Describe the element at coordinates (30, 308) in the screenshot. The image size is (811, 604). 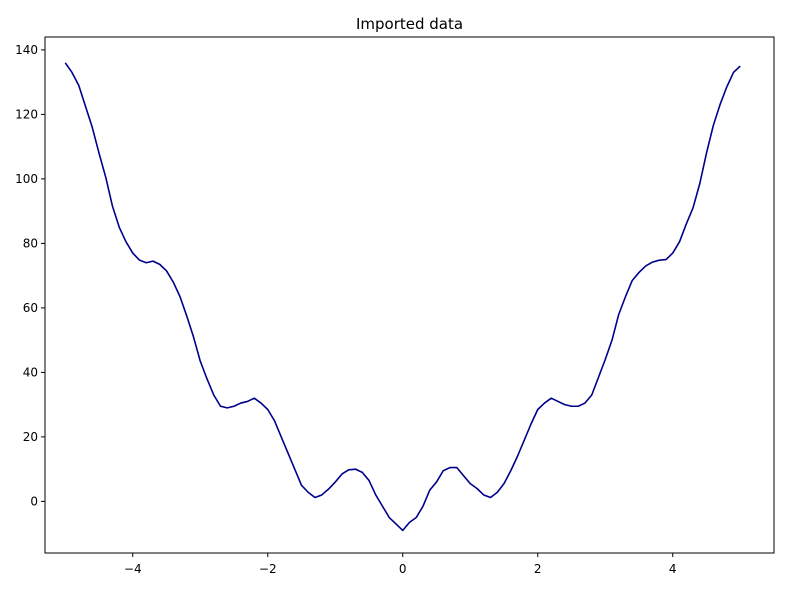
I see `y-tick-label: 60` at that location.